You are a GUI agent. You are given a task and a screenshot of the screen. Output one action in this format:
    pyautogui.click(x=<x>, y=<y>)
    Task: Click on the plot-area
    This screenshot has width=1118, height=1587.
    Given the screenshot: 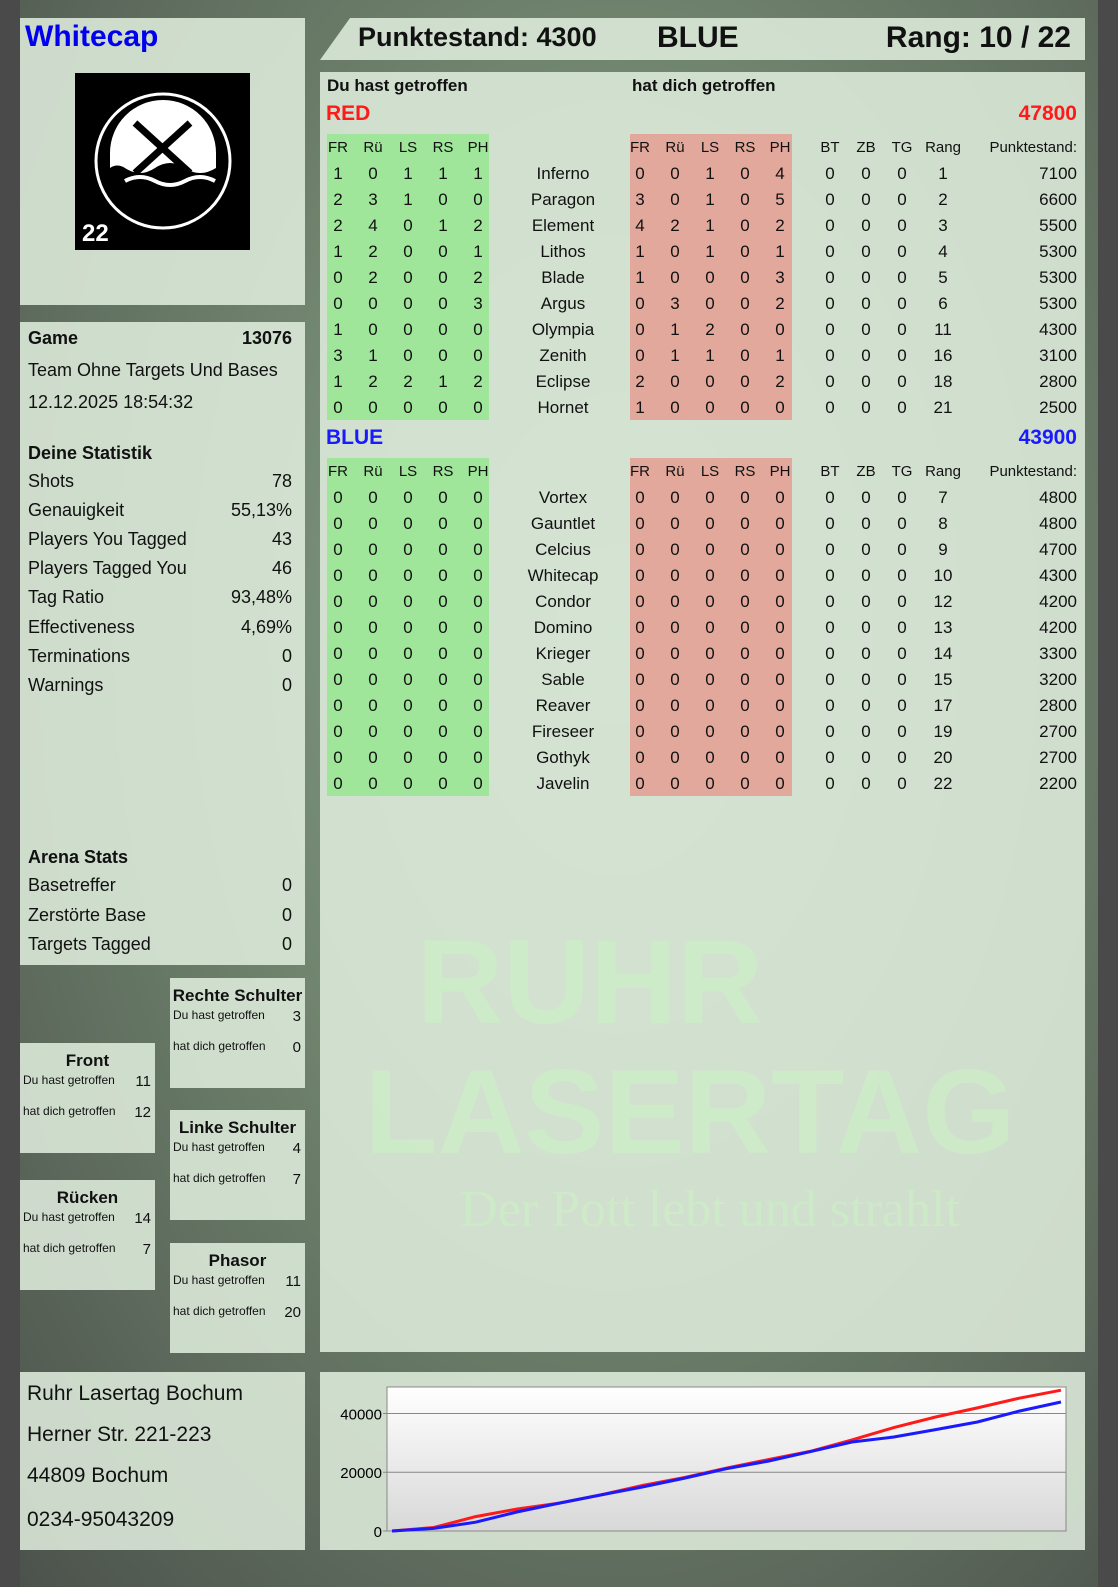 What is the action you would take?
    pyautogui.click(x=726, y=1459)
    